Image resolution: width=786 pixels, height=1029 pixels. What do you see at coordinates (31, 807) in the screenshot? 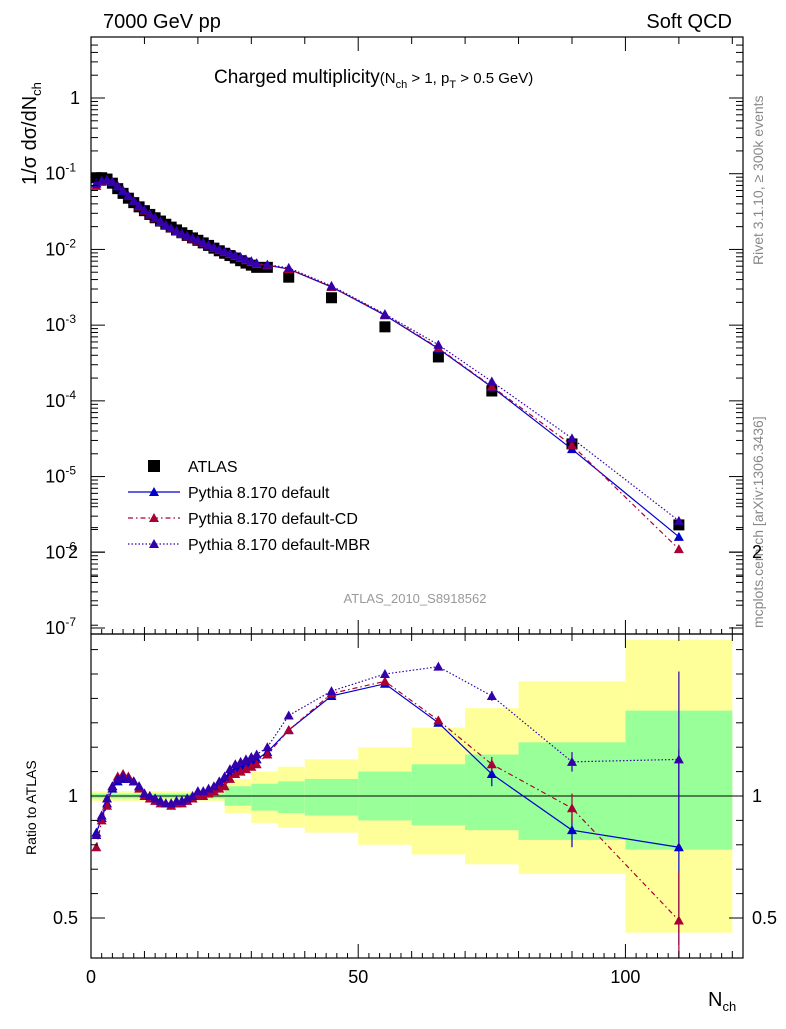
I see `ratio-ylabel: Ratio to ATLAS` at bounding box center [31, 807].